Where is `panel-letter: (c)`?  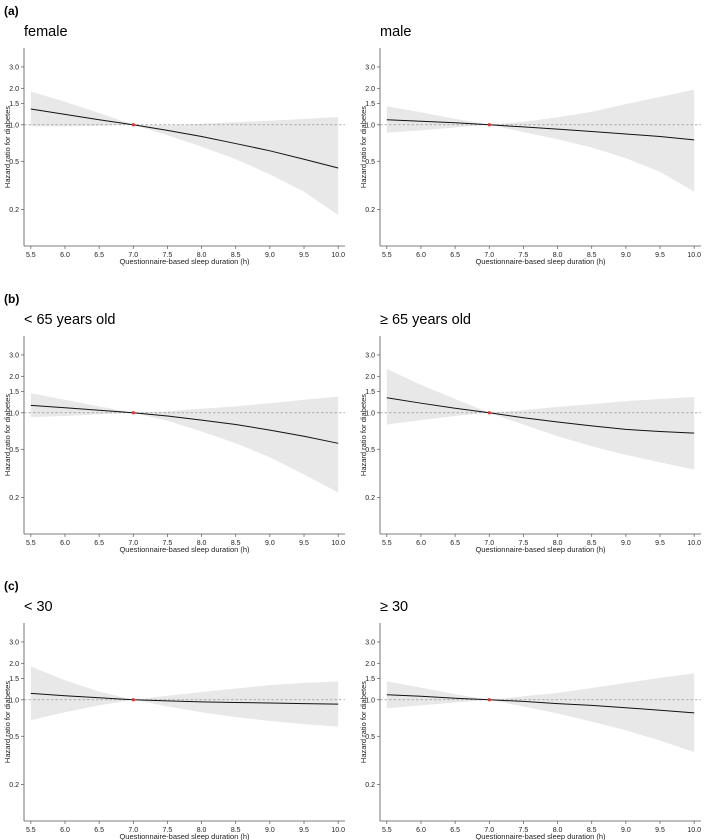
panel-letter: (c) is located at coordinates (11, 586).